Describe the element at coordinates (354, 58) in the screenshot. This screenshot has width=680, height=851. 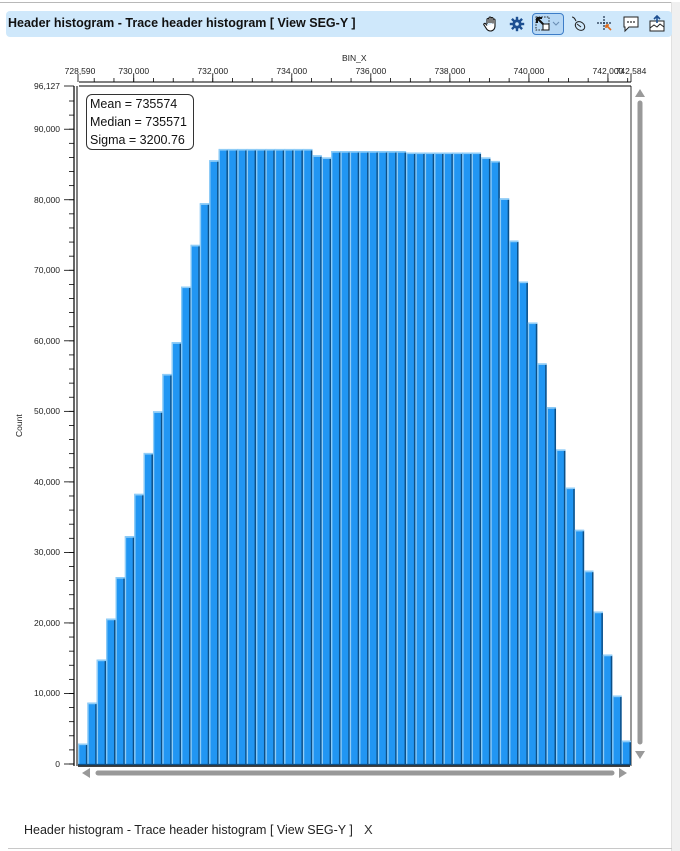
I see `x-axis-title: BIN_X` at that location.